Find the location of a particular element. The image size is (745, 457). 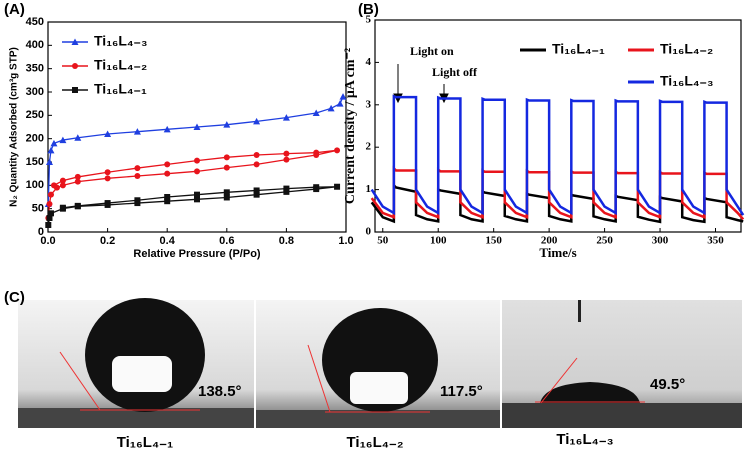

x-axis-label: Time/s is located at coordinates (557, 252).